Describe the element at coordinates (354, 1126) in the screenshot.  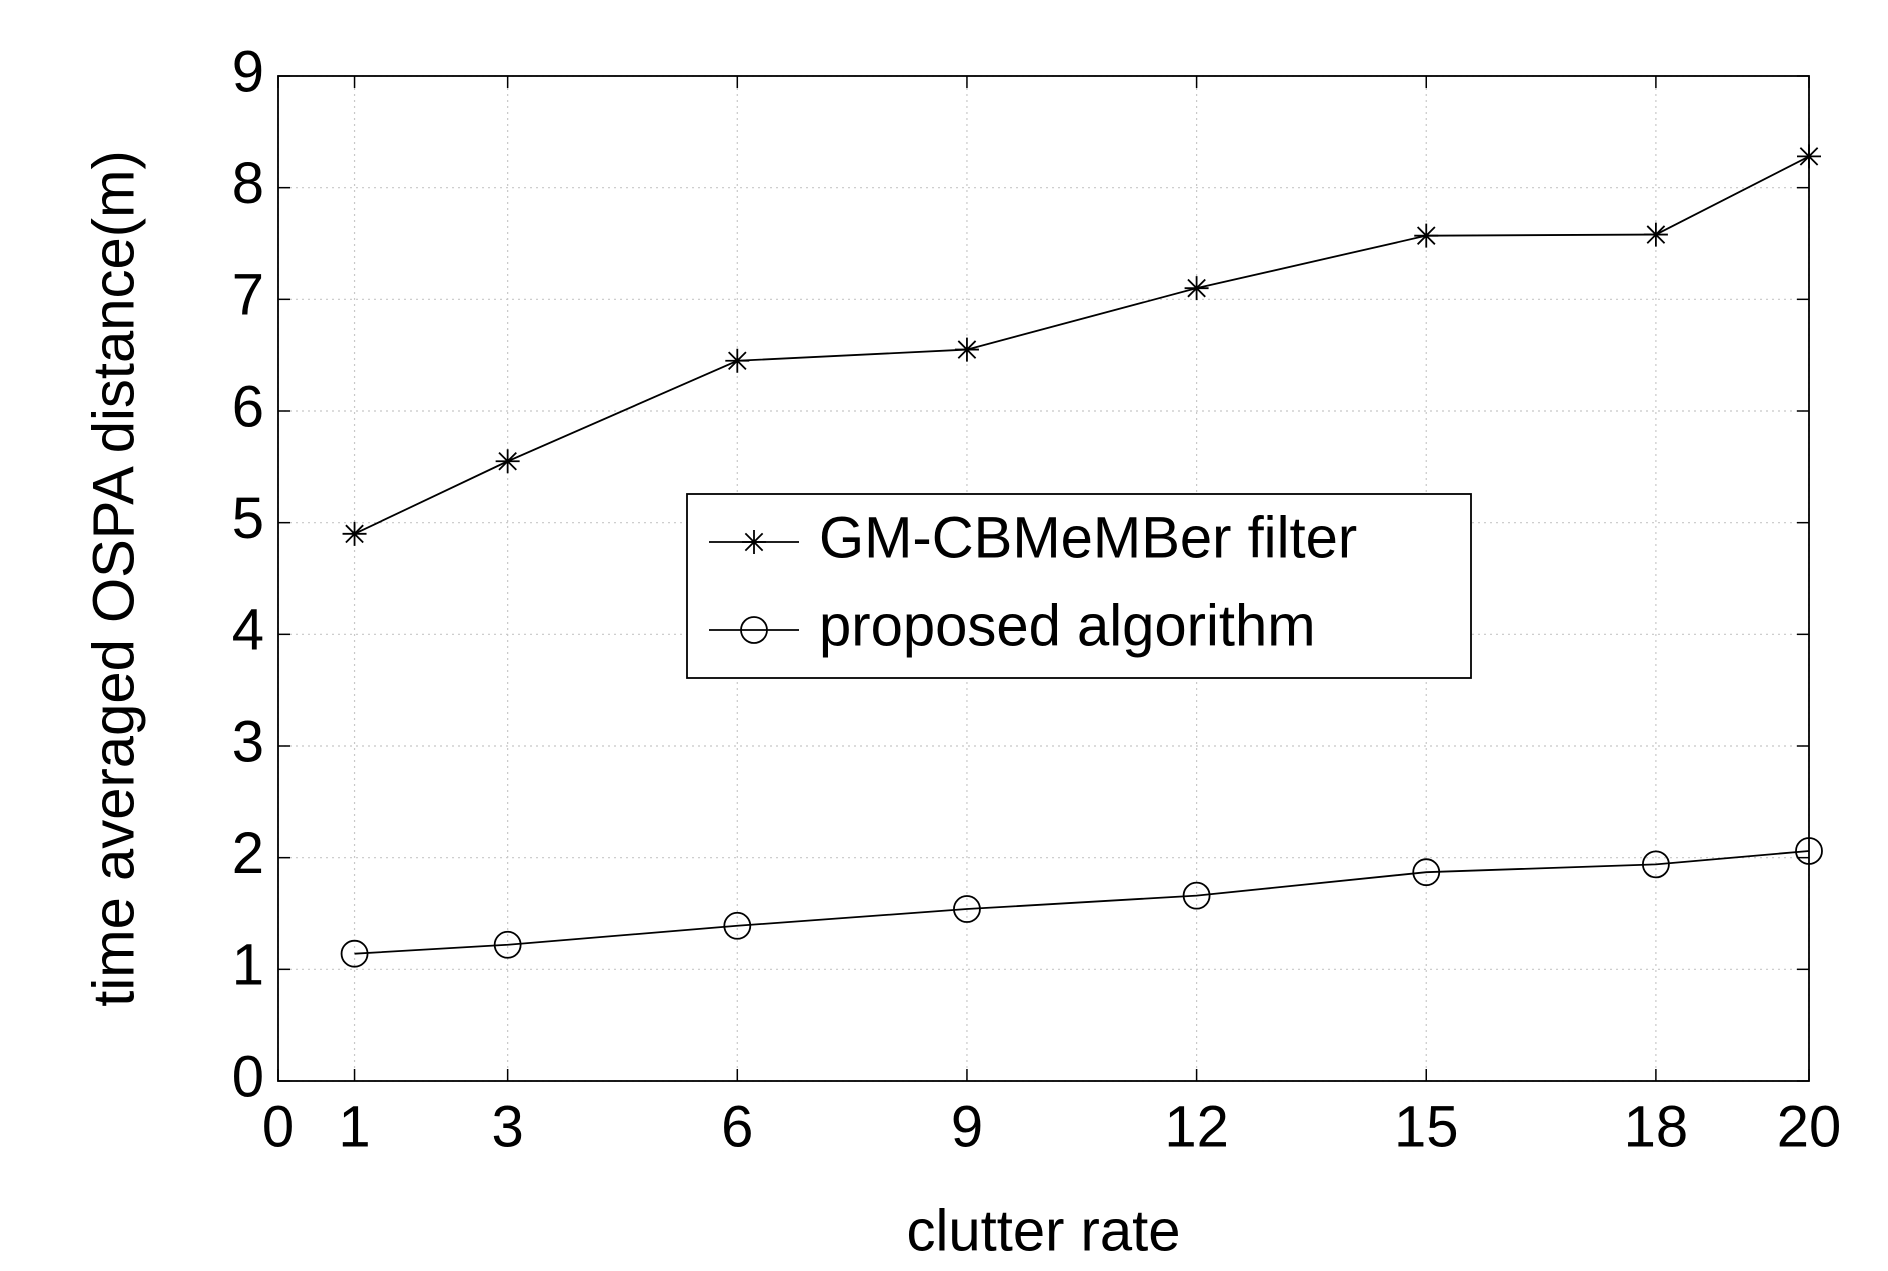
I see `x-tick-label: 1` at that location.